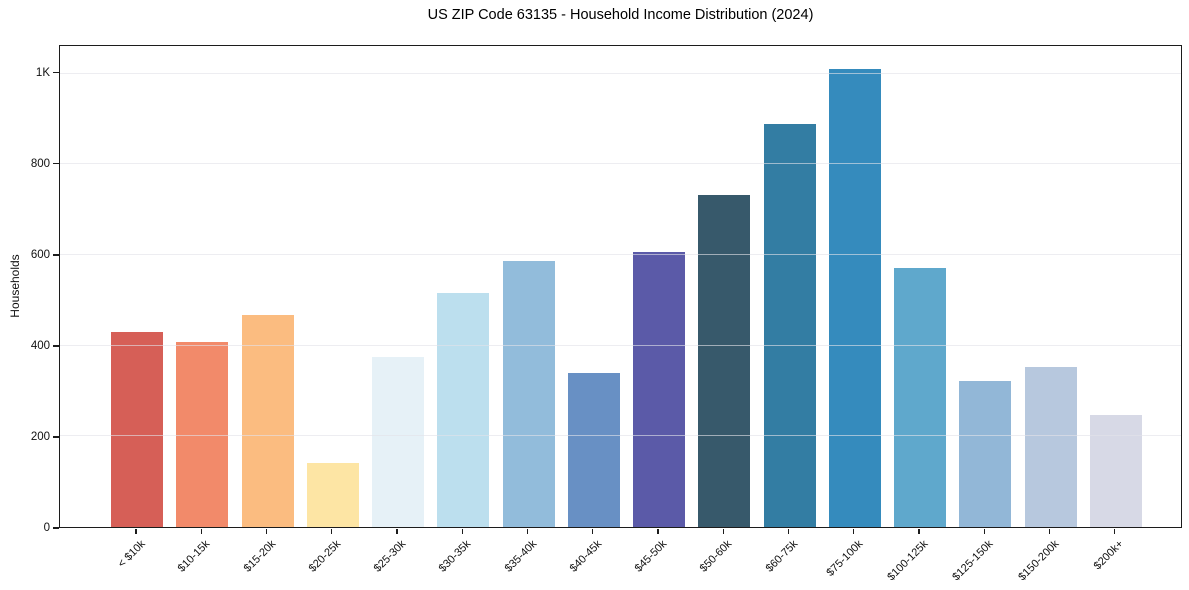  What do you see at coordinates (586, 556) in the screenshot?
I see `x-tick-label-7: $40-45k` at bounding box center [586, 556].